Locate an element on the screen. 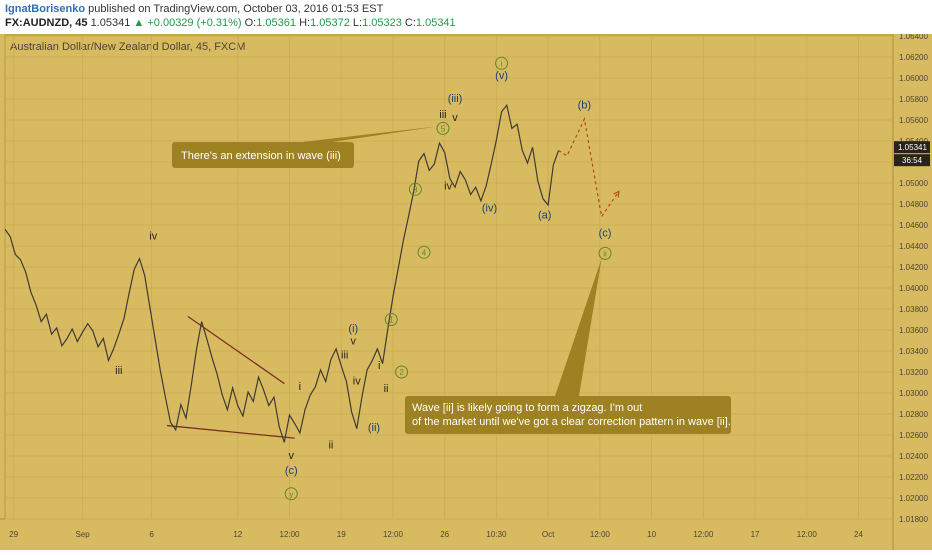 The height and width of the screenshot is (555, 932). open-value: 1.05361 is located at coordinates (276, 23).